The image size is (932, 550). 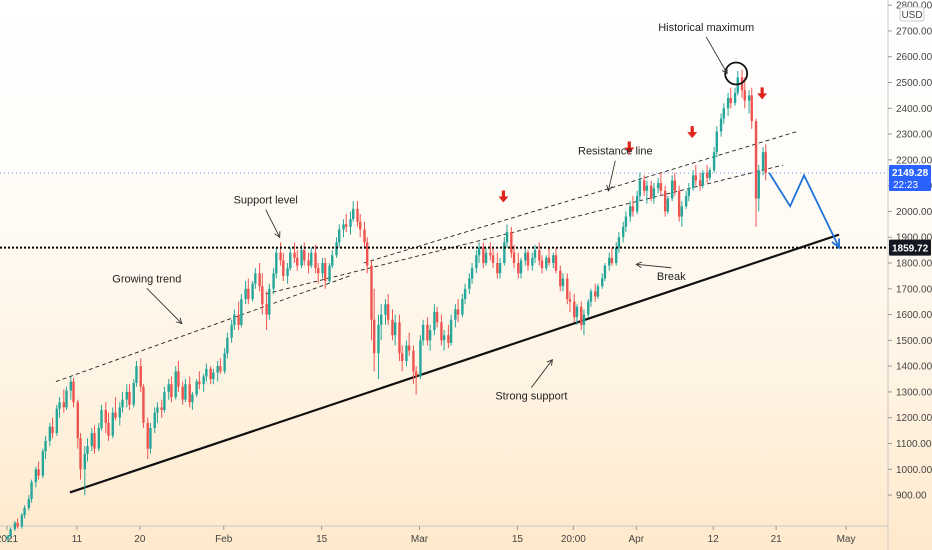 What do you see at coordinates (910, 177) in the screenshot?
I see `current-price-tag-bg` at bounding box center [910, 177].